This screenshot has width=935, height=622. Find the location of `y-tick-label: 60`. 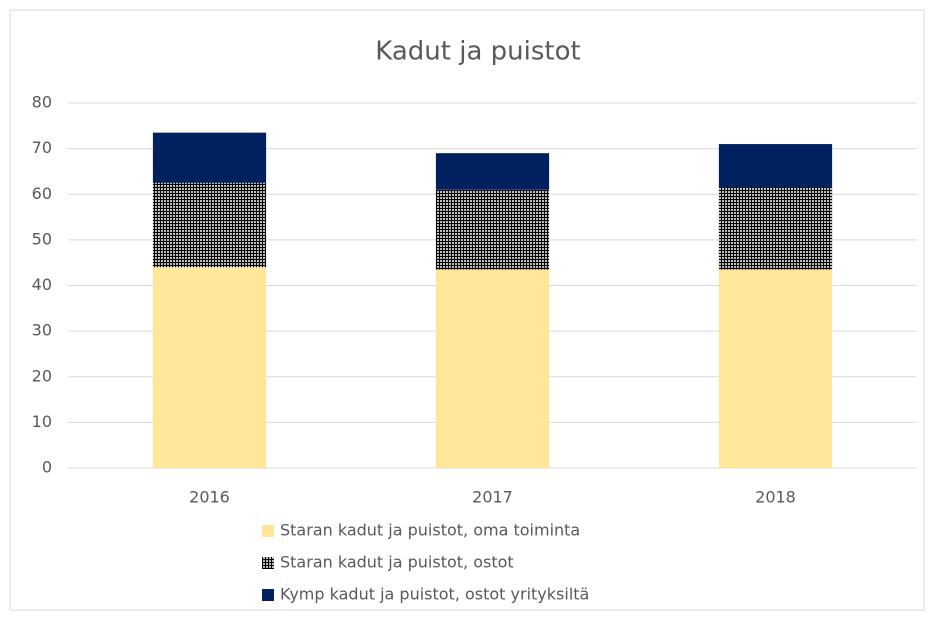

y-tick-label: 60 is located at coordinates (42, 193).